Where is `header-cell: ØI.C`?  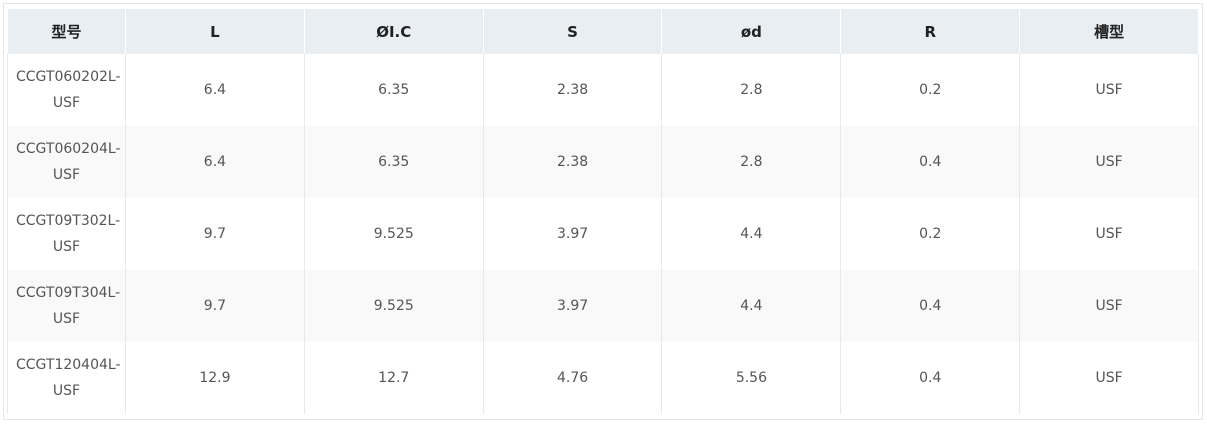 header-cell: ØI.C is located at coordinates (393, 31).